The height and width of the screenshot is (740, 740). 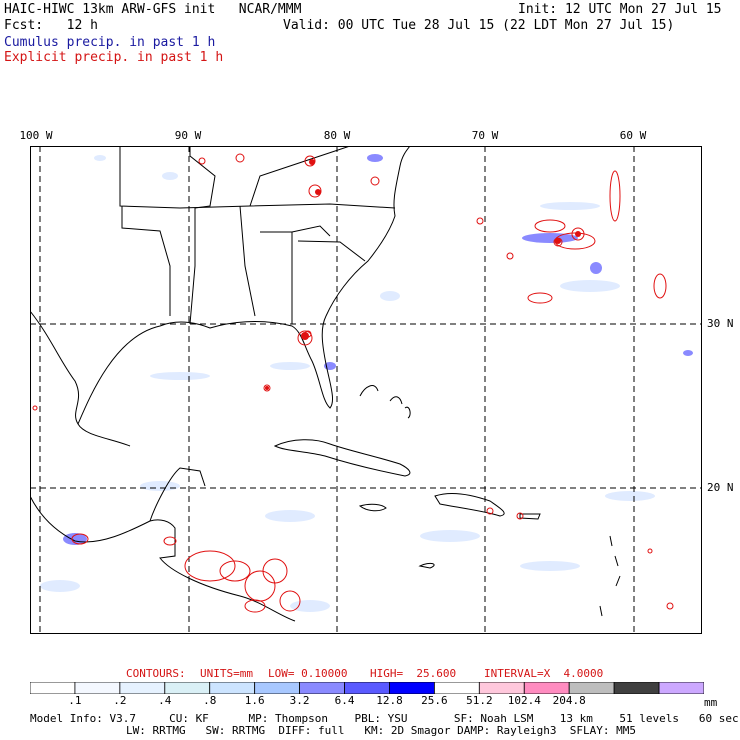 I want to click on colorbar-tick-label: 12.8, so click(x=389, y=700).